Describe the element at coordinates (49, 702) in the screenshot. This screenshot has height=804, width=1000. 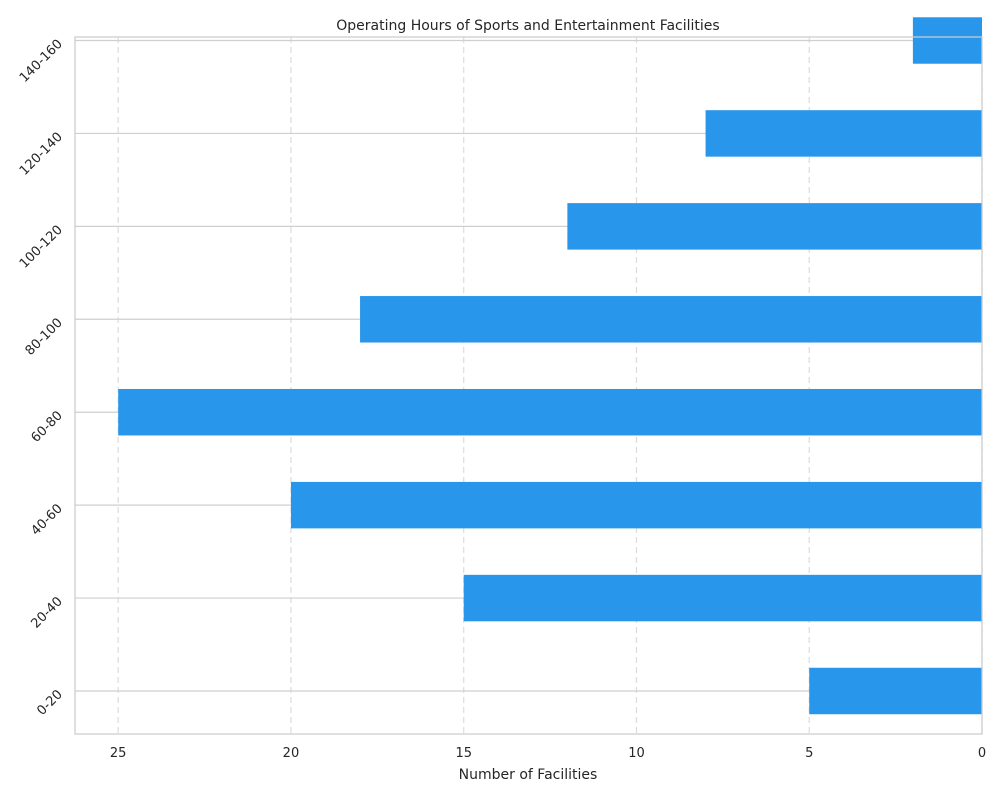
I see `y-tick-label: 0-20` at that location.